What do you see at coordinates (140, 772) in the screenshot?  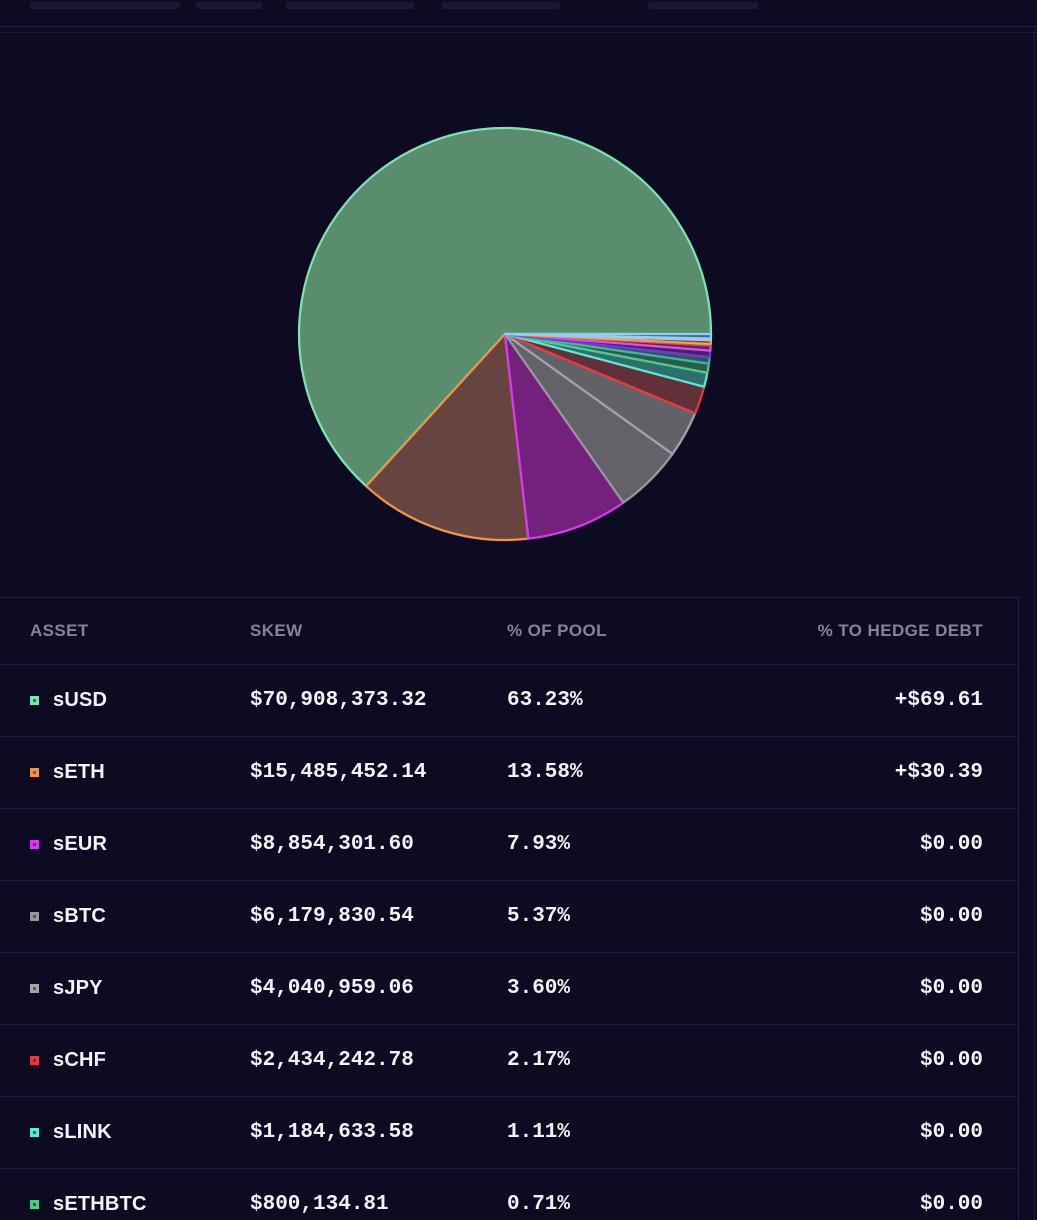 I see `asset-cell: sETH` at bounding box center [140, 772].